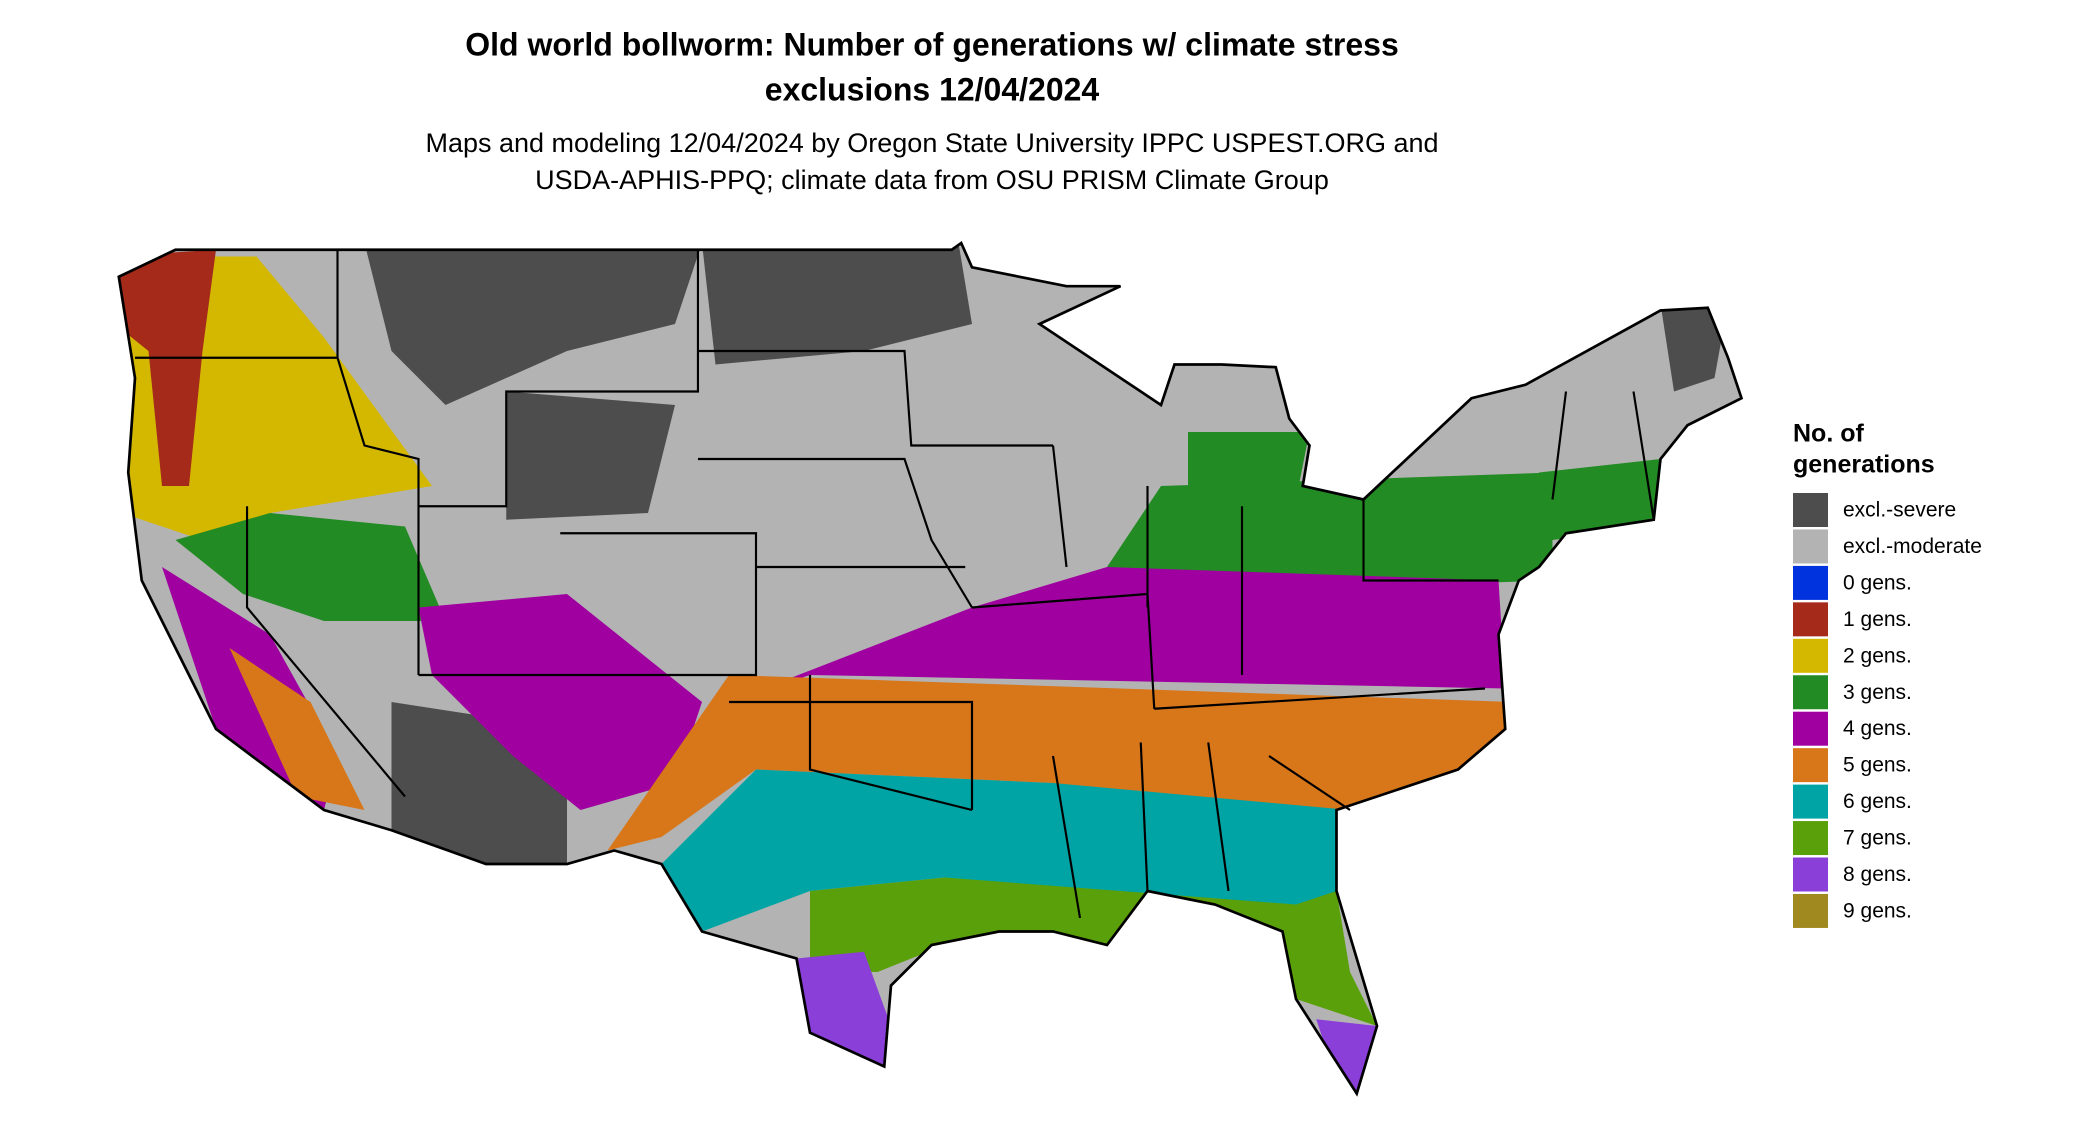 This screenshot has height=1121, width=2100. Describe the element at coordinates (1877, 874) in the screenshot. I see `legend-label: 8 gens.` at that location.